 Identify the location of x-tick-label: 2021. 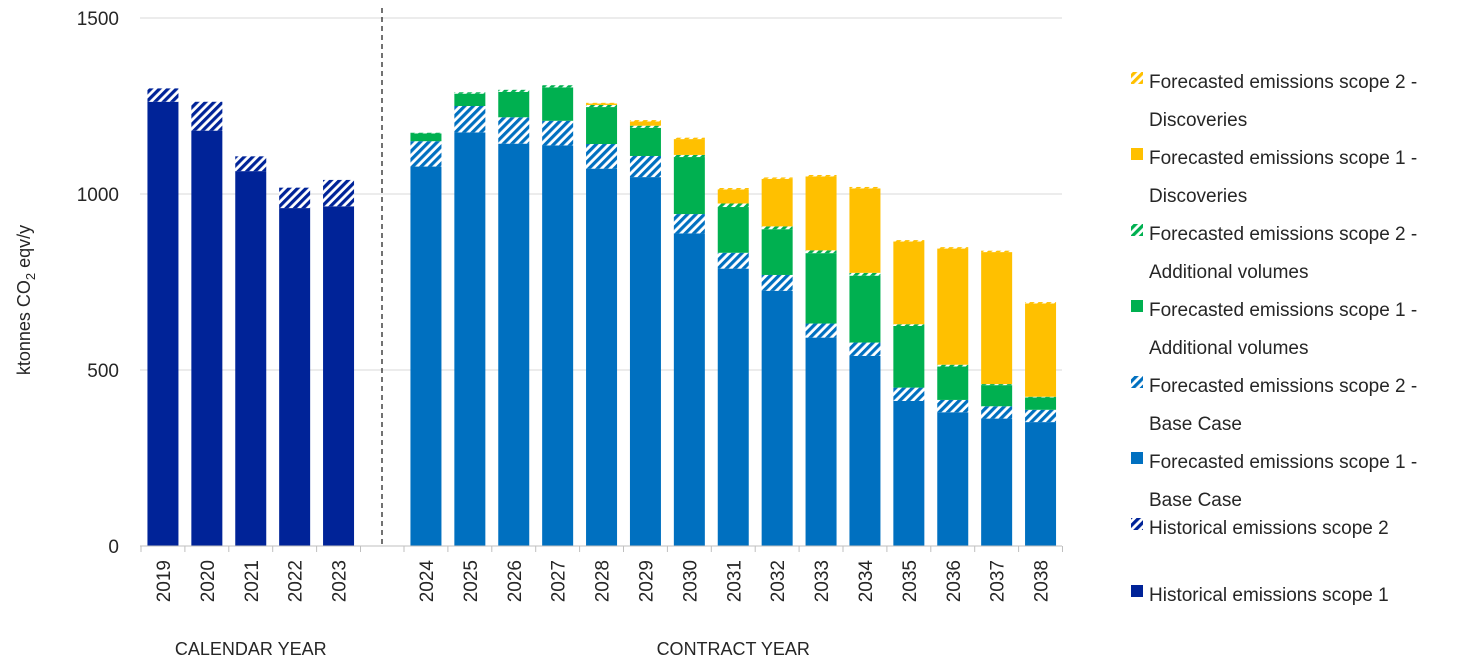
(252, 581).